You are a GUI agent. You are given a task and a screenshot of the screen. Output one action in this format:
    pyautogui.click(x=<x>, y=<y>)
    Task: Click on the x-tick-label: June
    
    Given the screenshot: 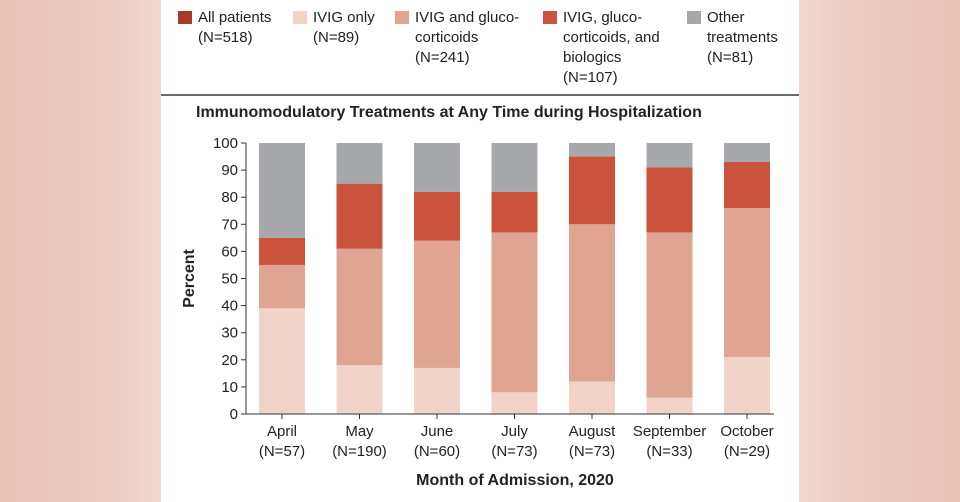 What is the action you would take?
    pyautogui.click(x=437, y=431)
    